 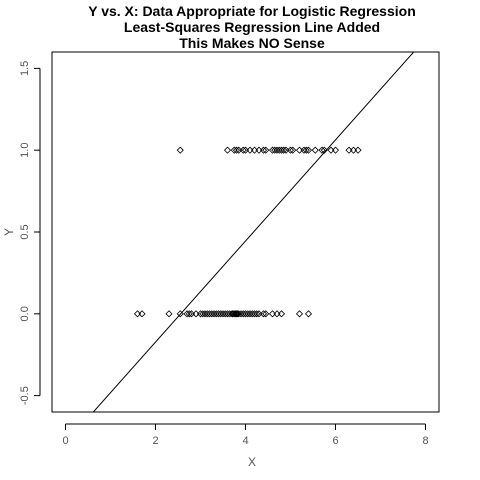 I want to click on y-tick-label: 0.5, so click(x=25, y=231).